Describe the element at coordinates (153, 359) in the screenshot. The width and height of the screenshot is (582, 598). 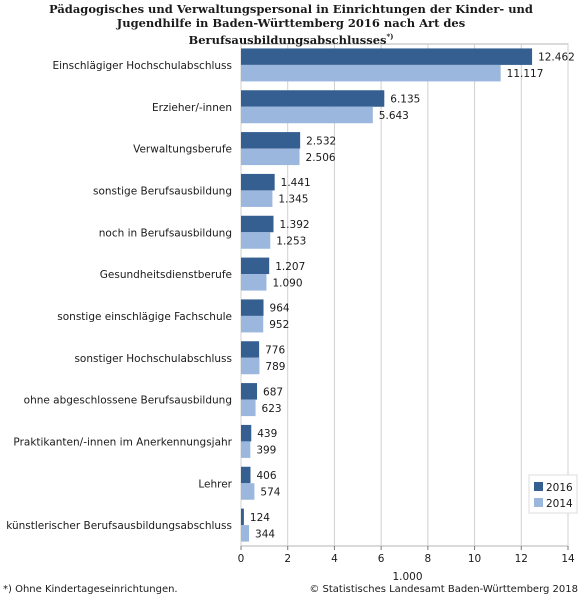
I see `category-label: sonstiger Hochschulabschluss` at that location.